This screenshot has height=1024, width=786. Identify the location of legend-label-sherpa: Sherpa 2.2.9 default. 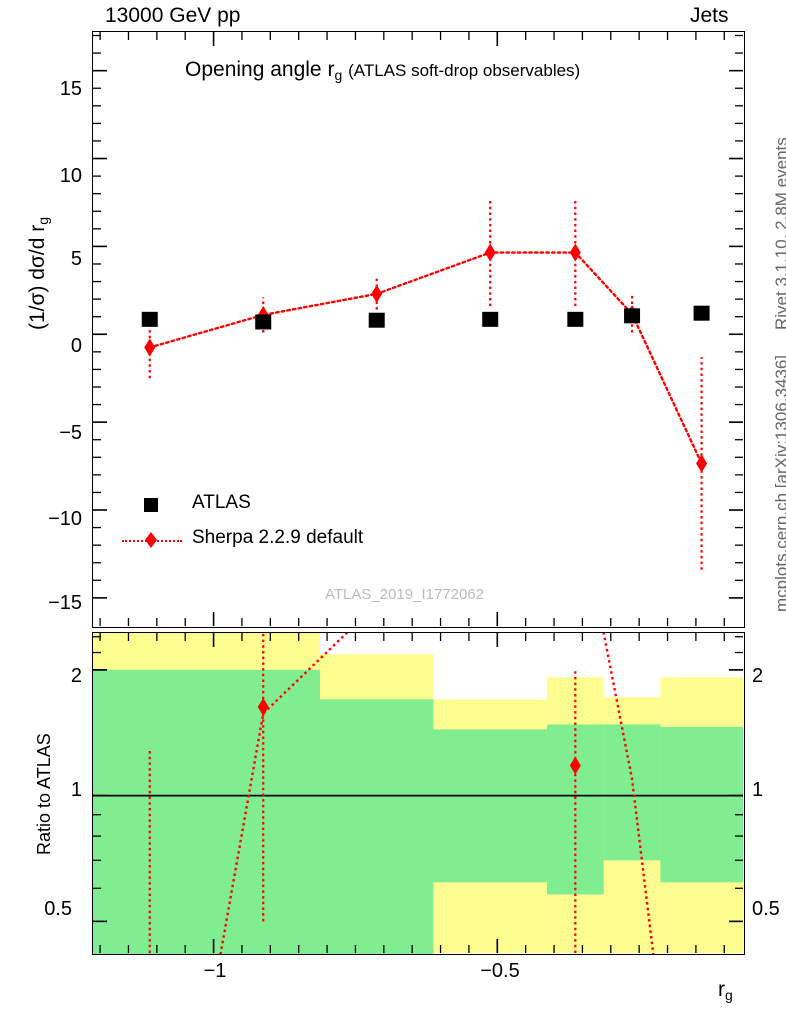
(278, 537).